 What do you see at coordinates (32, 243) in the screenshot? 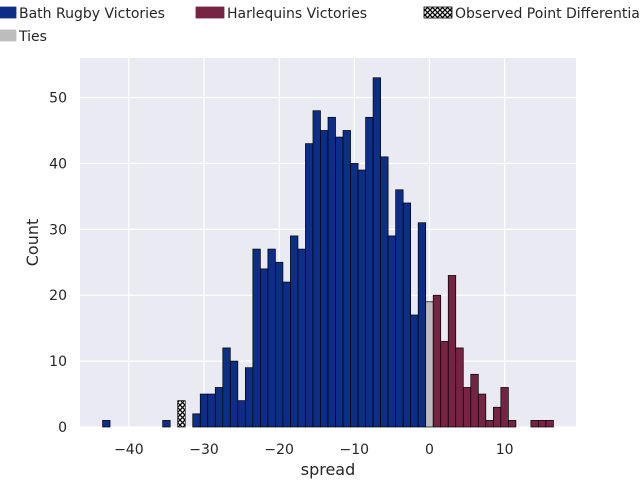
I see `y-axis-label: Count` at bounding box center [32, 243].